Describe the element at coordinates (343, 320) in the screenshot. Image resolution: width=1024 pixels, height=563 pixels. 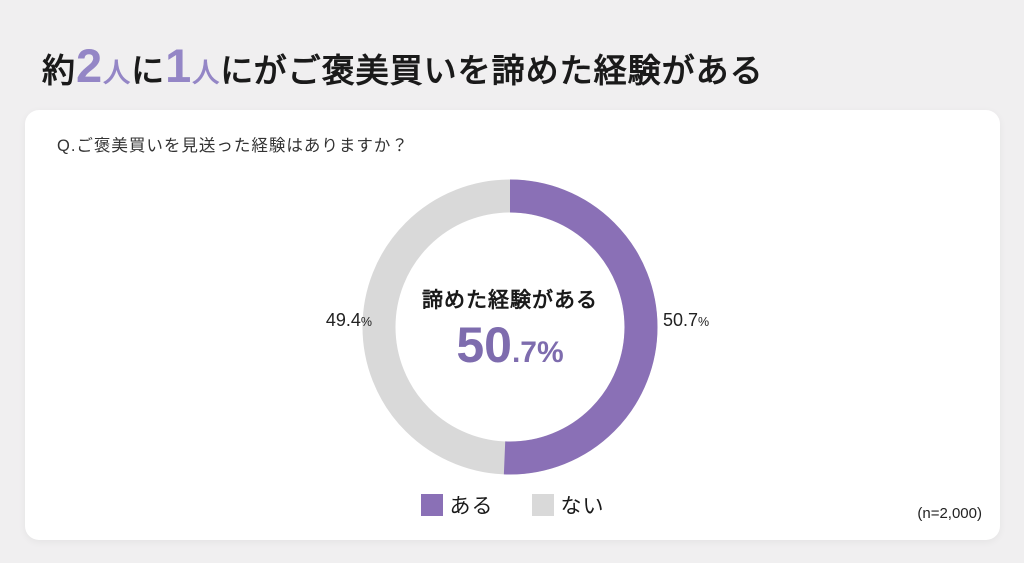
I see `slice-label-nai-value: 49.4` at that location.